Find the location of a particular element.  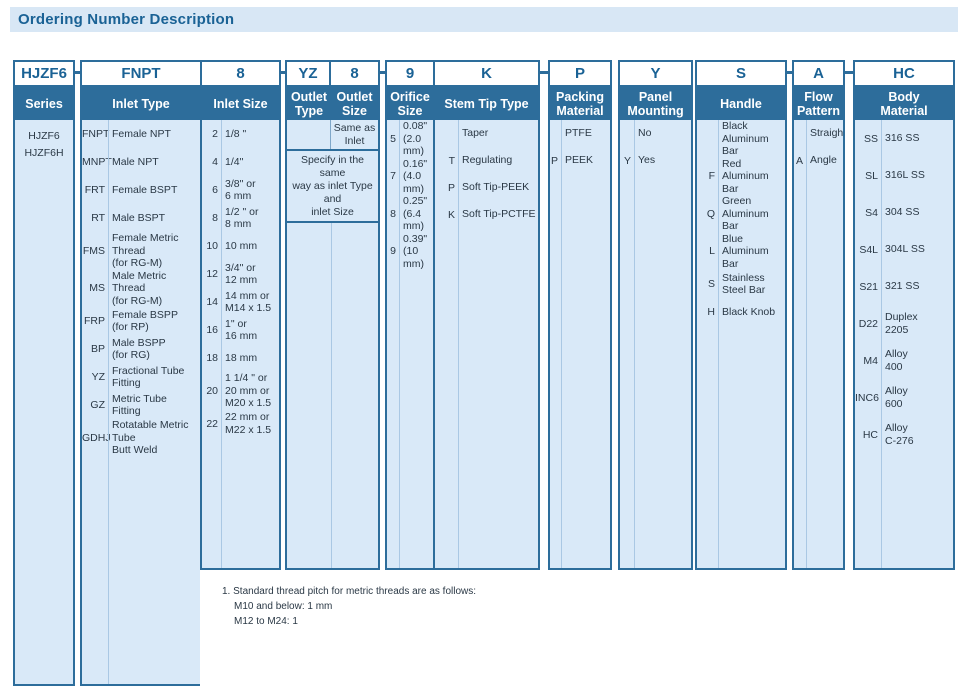

option-label: Female NPT is located at coordinates (141, 133).